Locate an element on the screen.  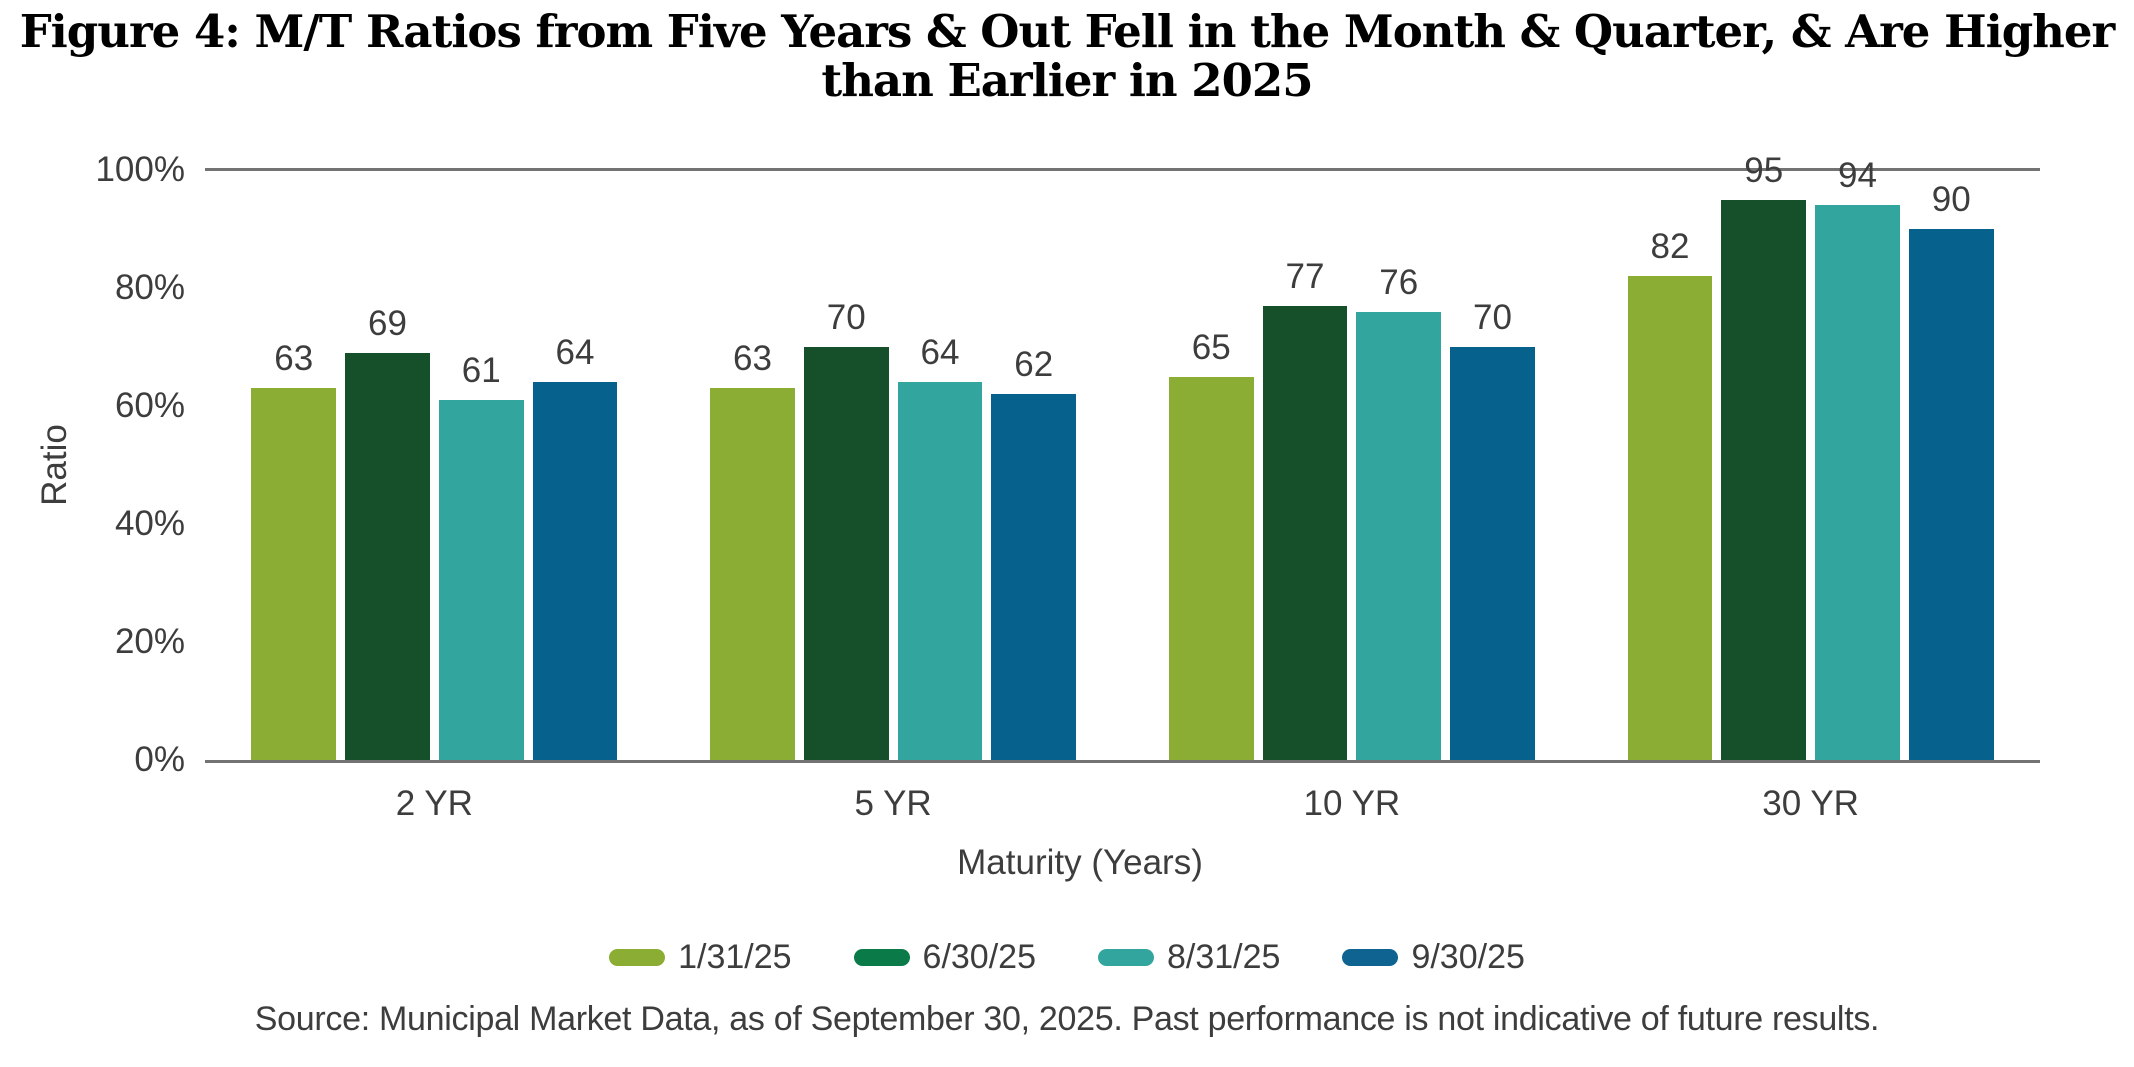
bar-group-10-yr: 65 77 76 70 10 YR is located at coordinates (1351, 496).